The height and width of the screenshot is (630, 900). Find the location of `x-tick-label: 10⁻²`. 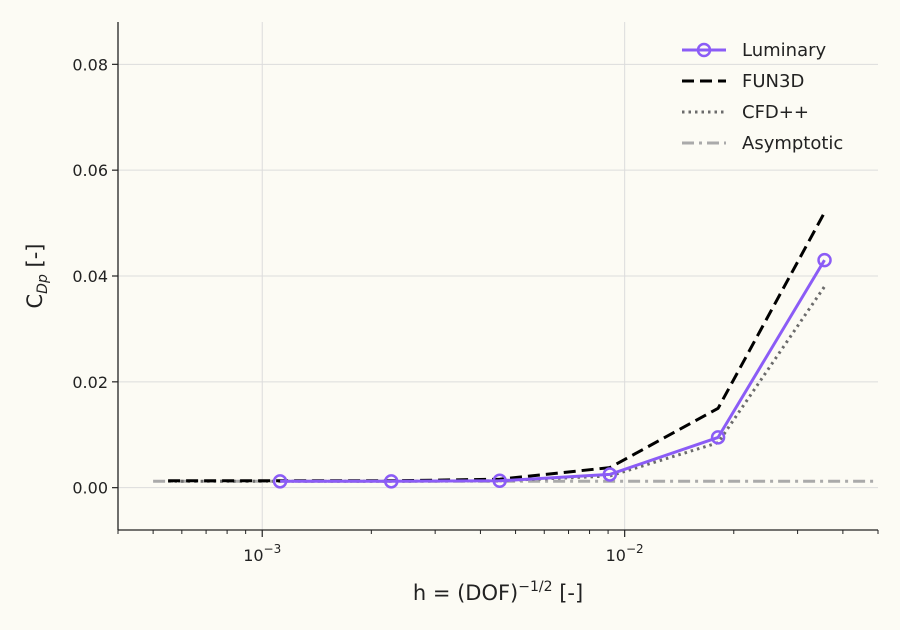

x-tick-label: 10⁻² is located at coordinates (625, 553).